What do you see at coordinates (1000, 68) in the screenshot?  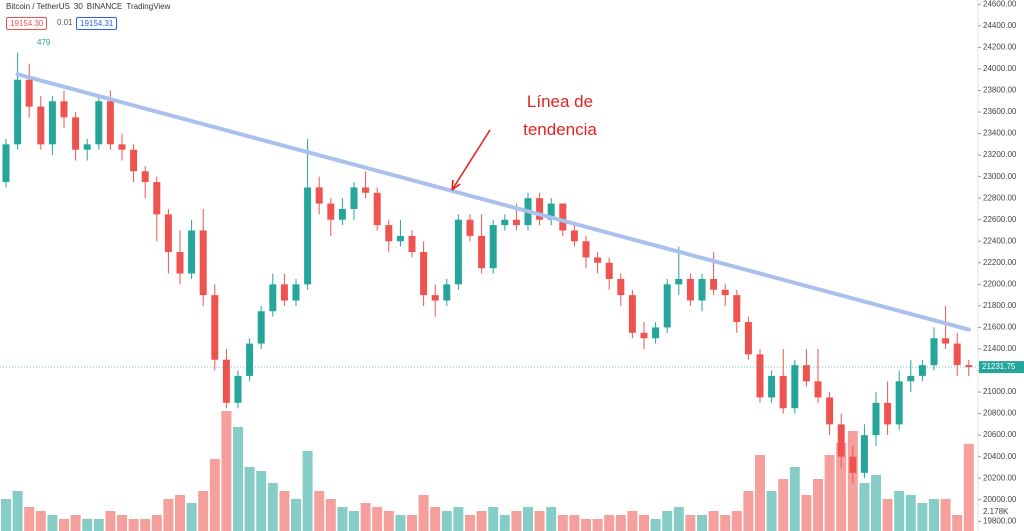 I see `y-tick-label: 24000.00` at bounding box center [1000, 68].